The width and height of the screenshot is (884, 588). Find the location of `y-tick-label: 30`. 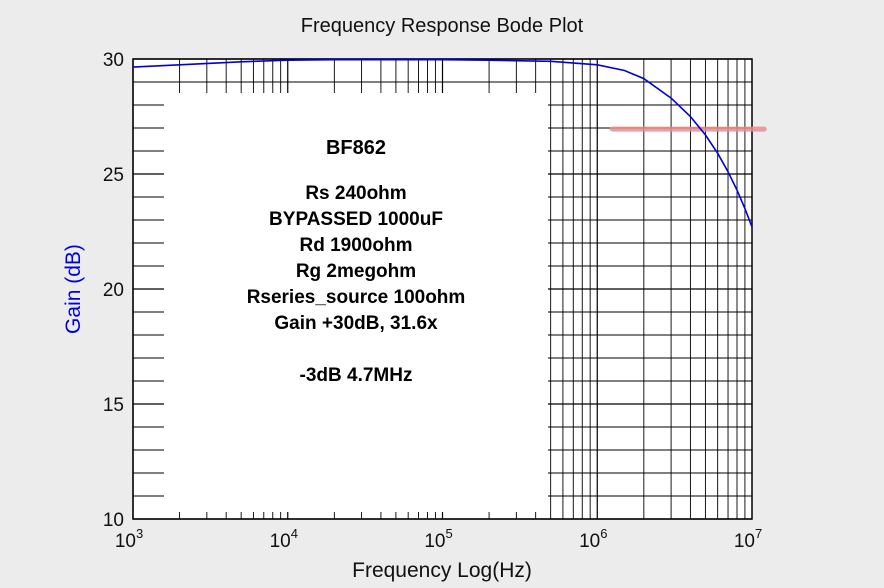

y-tick-label: 30 is located at coordinates (113, 60).